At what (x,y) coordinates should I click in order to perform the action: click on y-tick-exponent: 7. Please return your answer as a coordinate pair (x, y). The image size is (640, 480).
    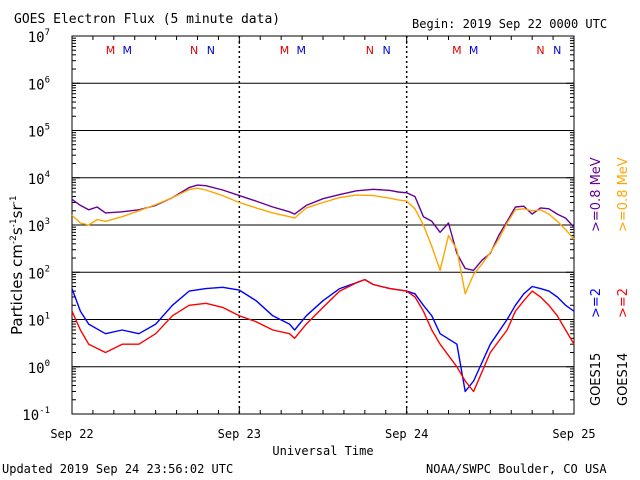
    Looking at the image, I should click on (47, 33).